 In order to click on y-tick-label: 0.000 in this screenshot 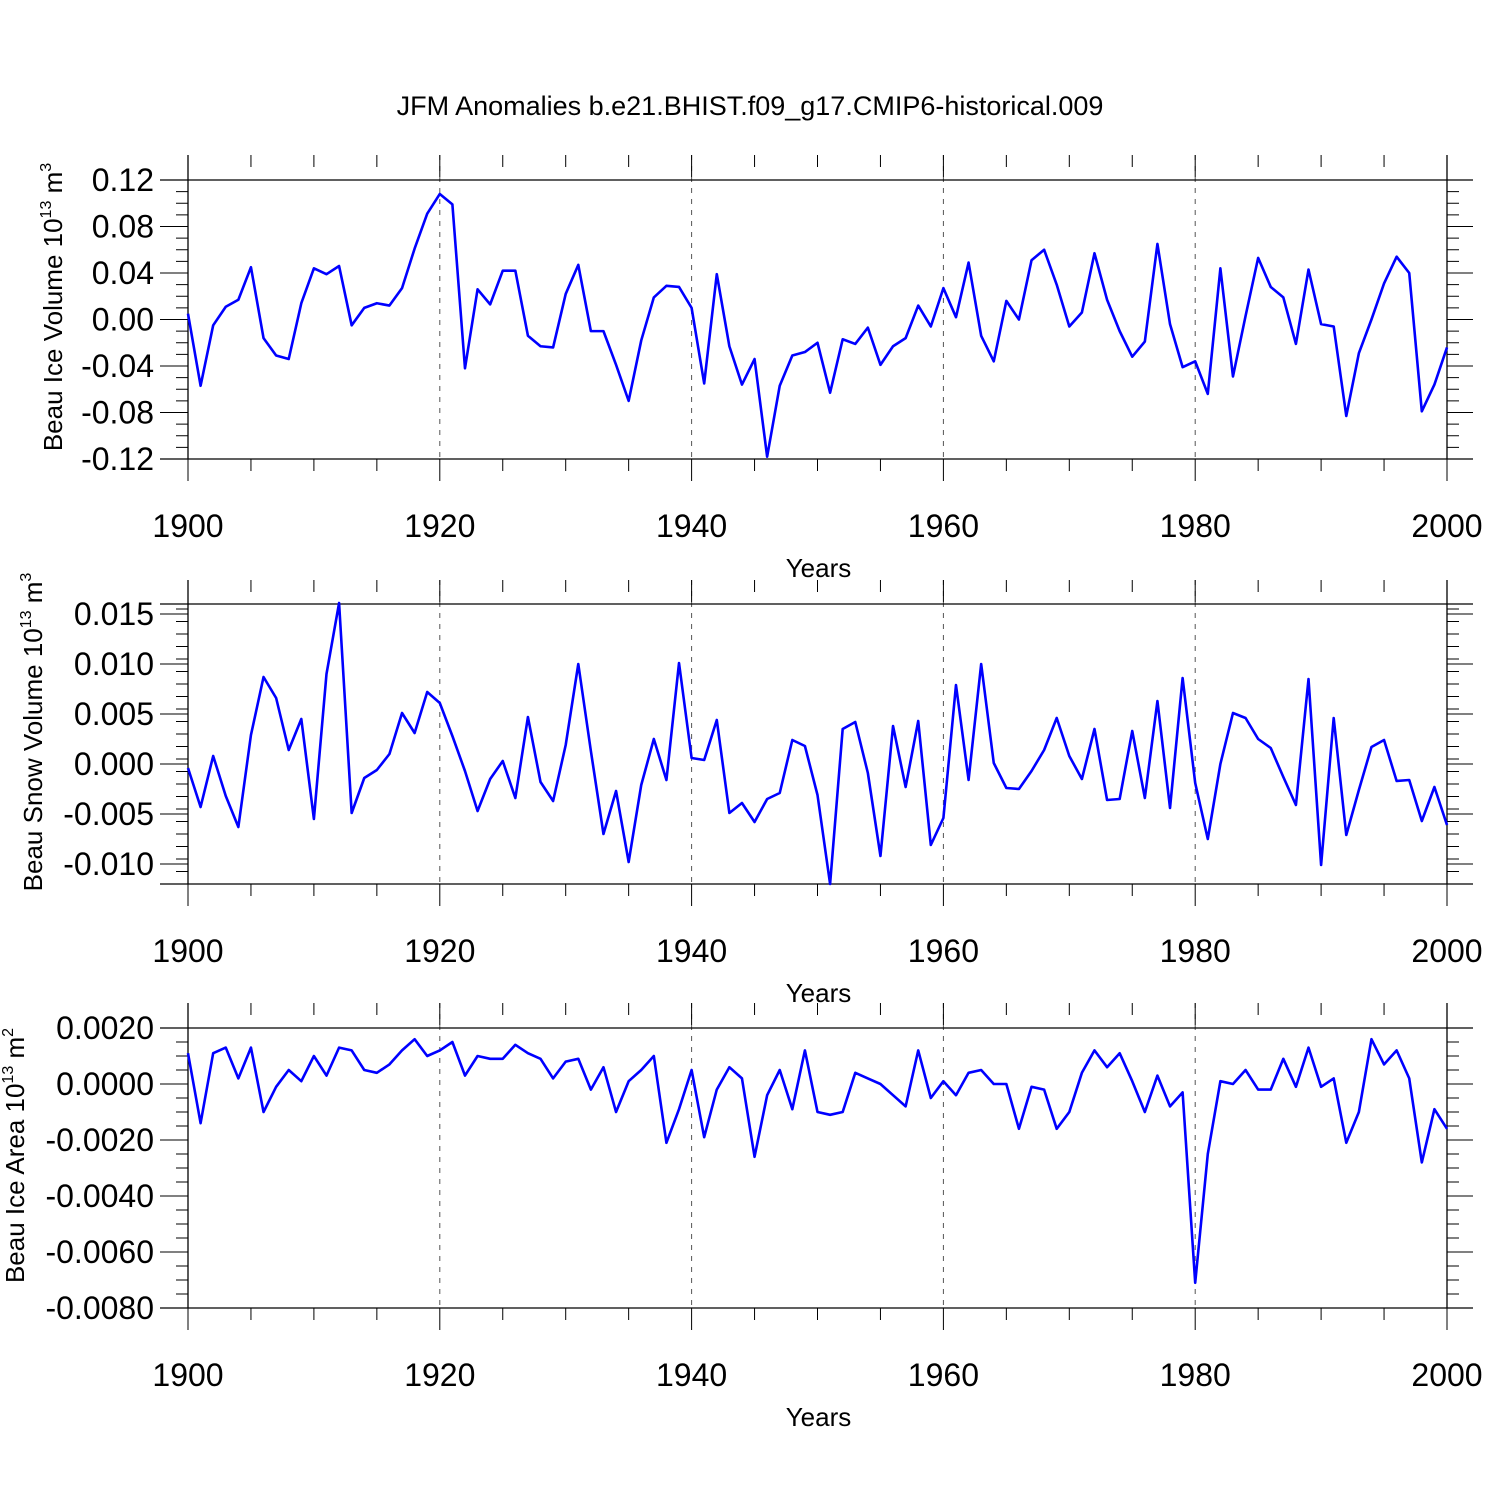, I will do `click(114, 764)`.